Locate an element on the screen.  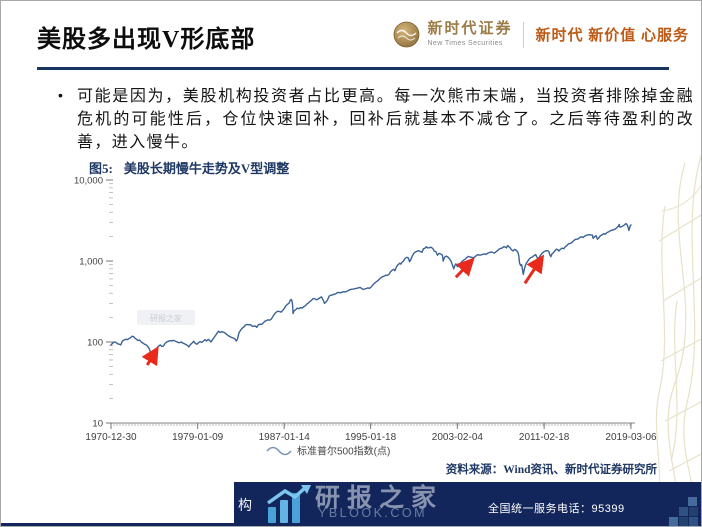
svg-text: 2003-02-04 is located at coordinates (458, 437).